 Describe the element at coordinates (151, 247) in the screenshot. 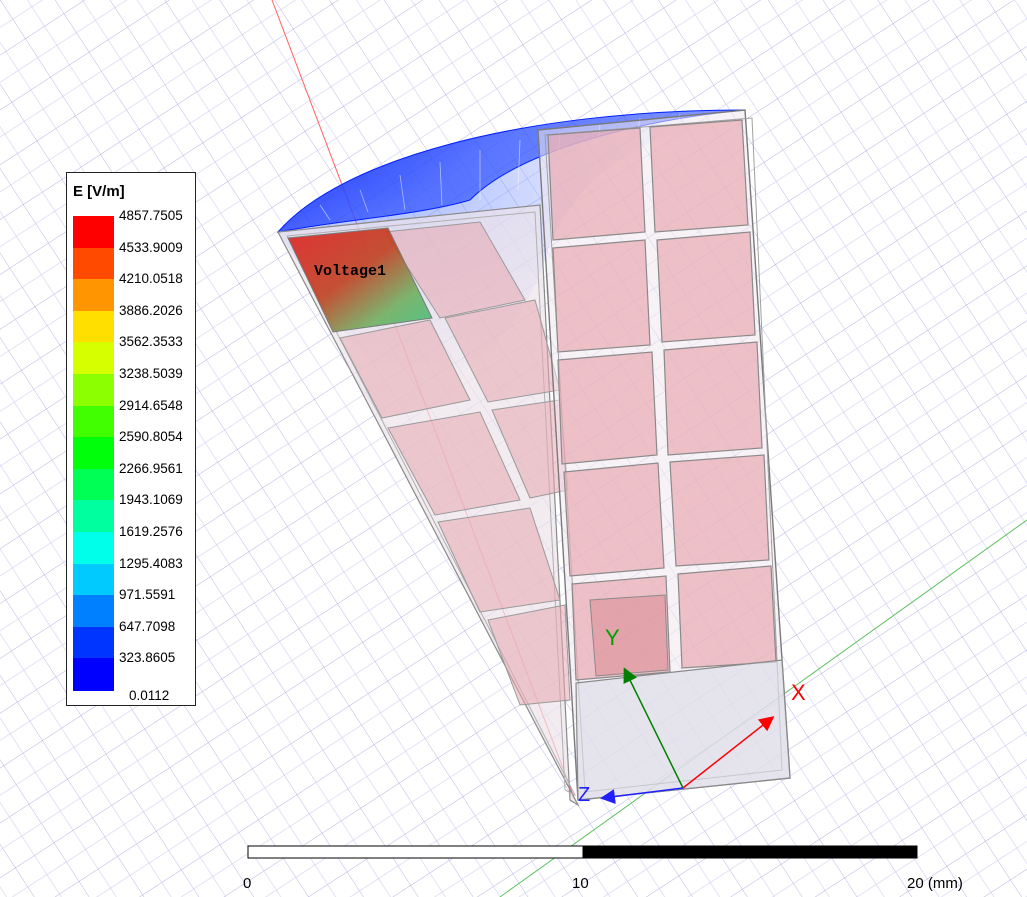

I see `legend-tick-label: 4533.9009` at that location.